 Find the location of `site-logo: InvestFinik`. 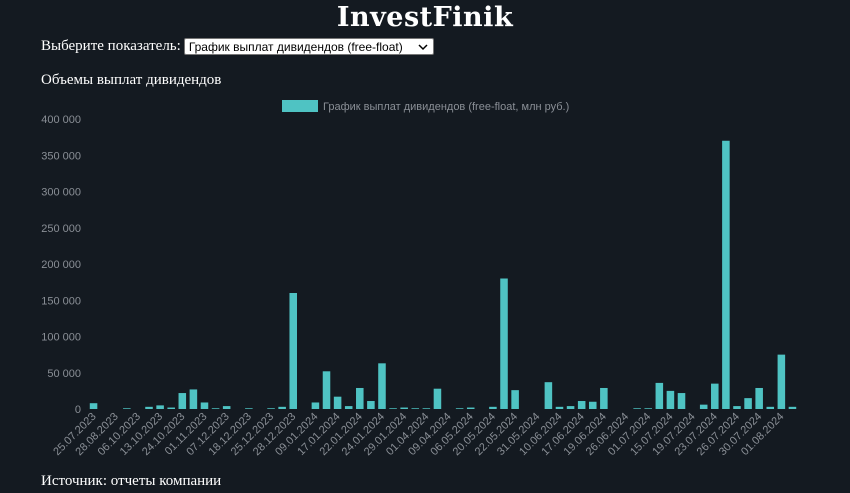

site-logo: InvestFinik is located at coordinates (425, 17).